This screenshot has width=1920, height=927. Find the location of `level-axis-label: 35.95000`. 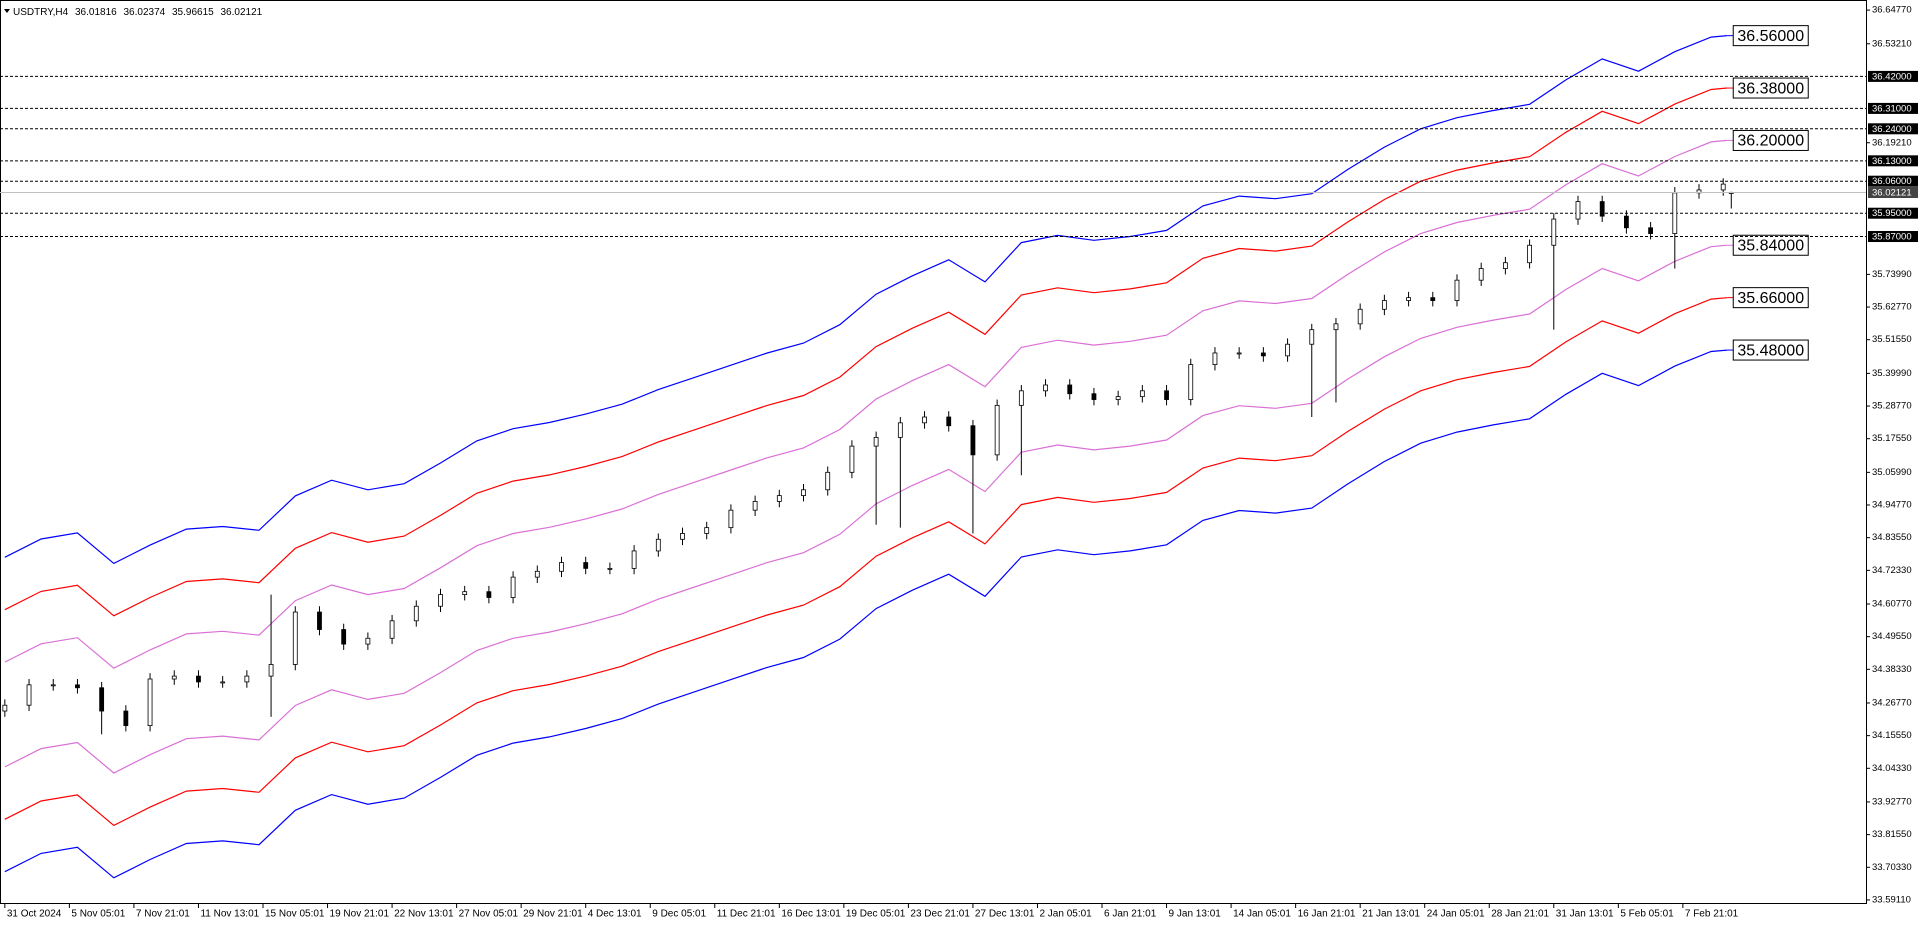

level-axis-label: 35.95000 is located at coordinates (1892, 213).